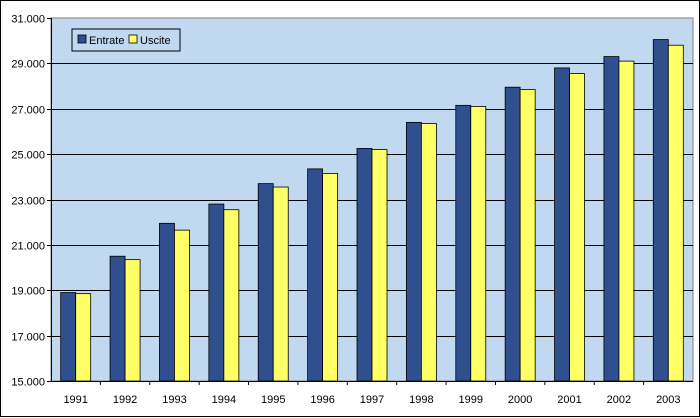  I want to click on bar-uscite-1999, so click(478, 244).